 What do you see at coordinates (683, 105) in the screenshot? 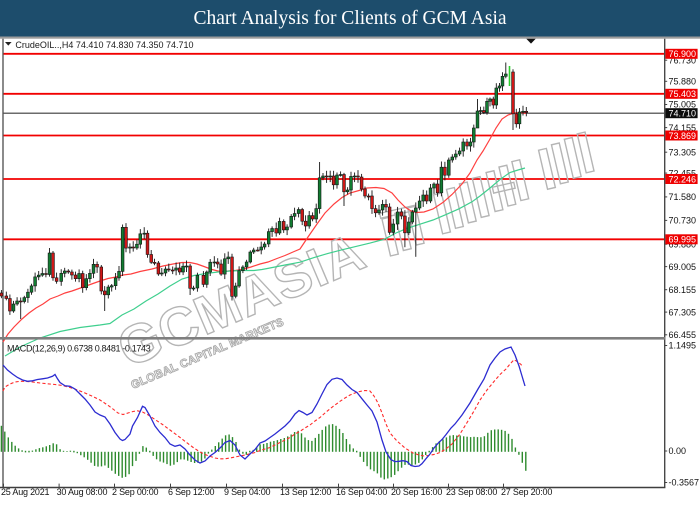
I see `svg-text: 75.005` at bounding box center [683, 105].